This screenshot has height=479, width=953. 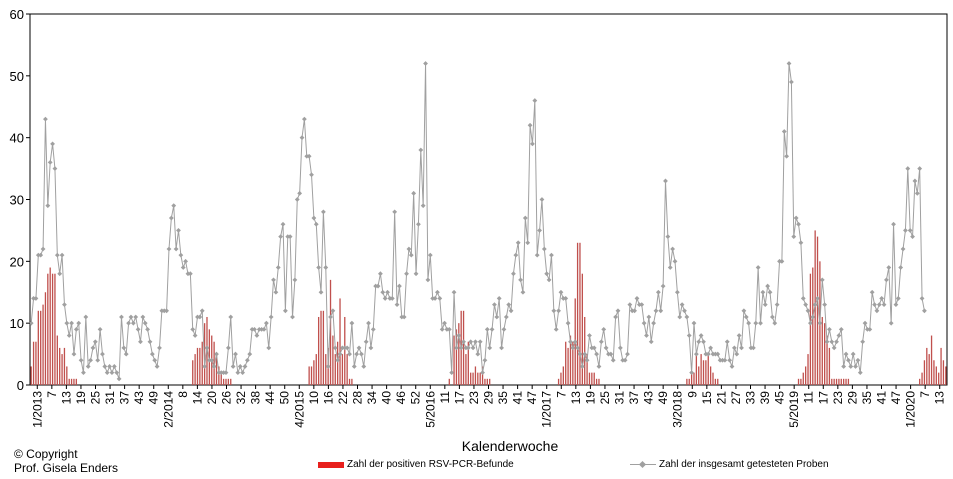 I want to click on x-tick-label: 13, so click(x=940, y=398).